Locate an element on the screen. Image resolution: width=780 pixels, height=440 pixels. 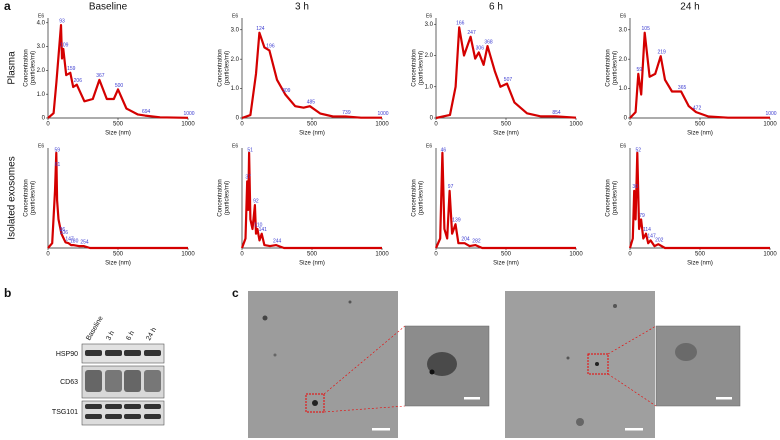
peak-label: 110 is located at coordinates (258, 225).